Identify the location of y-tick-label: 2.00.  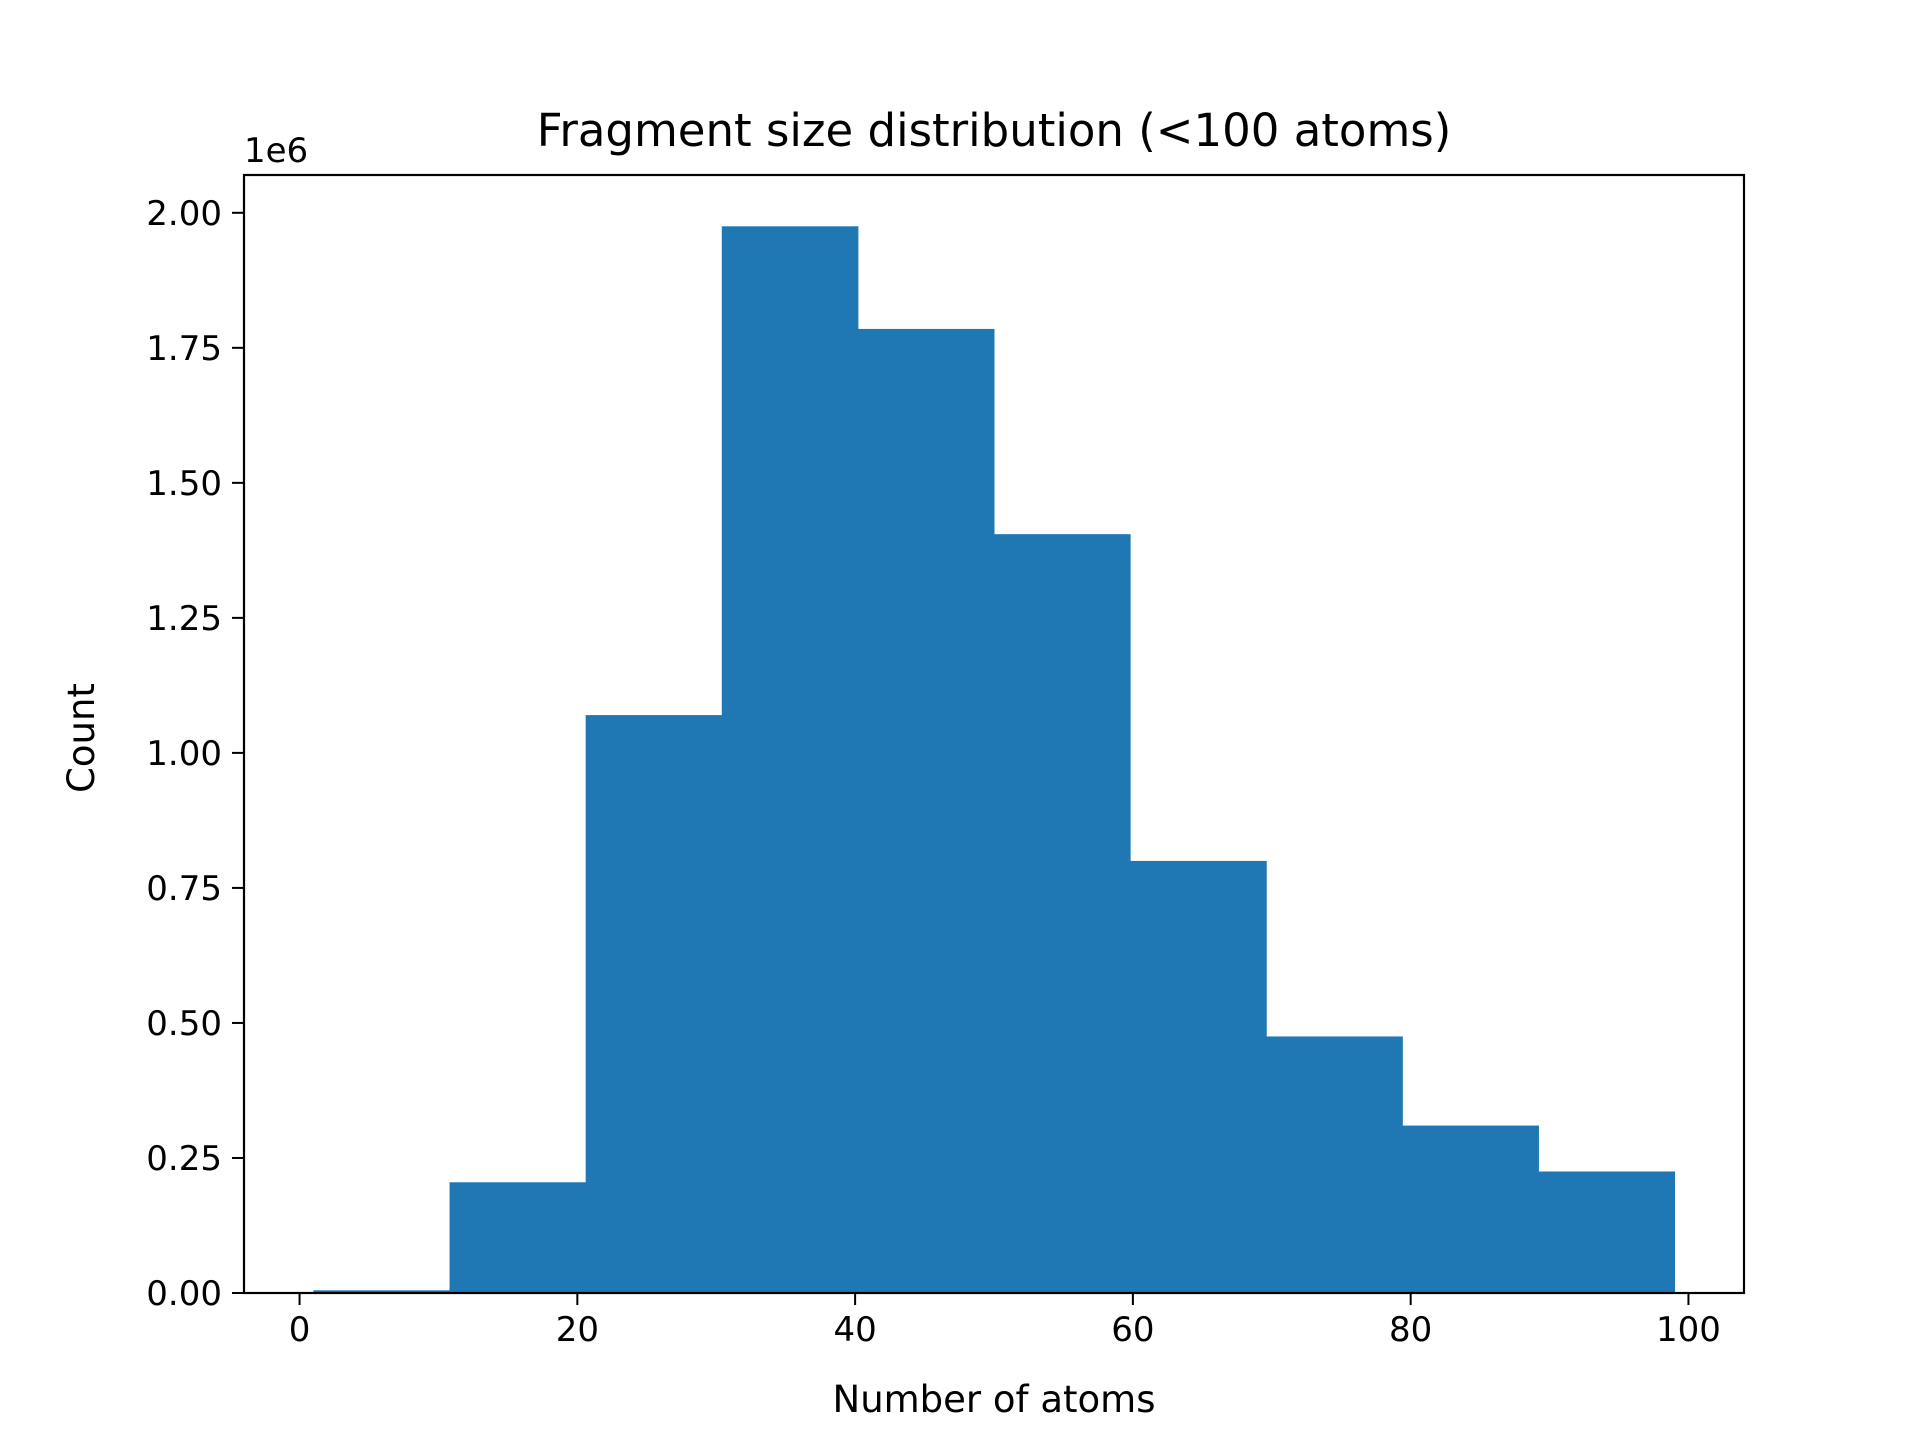
(184, 214).